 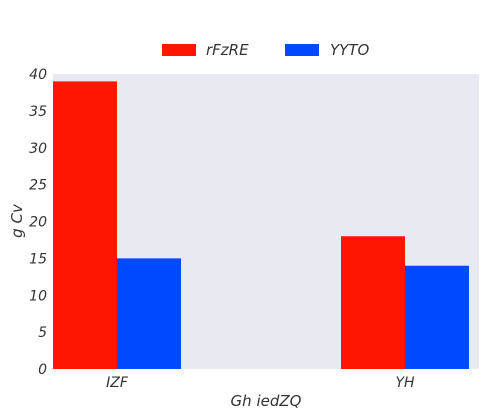 What do you see at coordinates (227, 50) in the screenshot?
I see `legend-label-series-1: rFzRE` at bounding box center [227, 50].